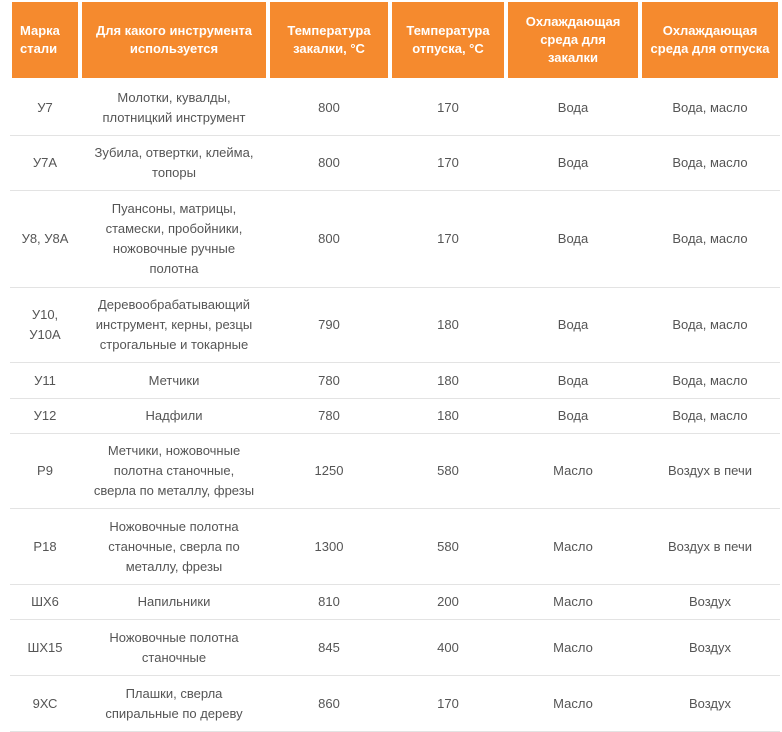 The height and width of the screenshot is (732, 782). I want to click on table-cell: 845, so click(329, 648).